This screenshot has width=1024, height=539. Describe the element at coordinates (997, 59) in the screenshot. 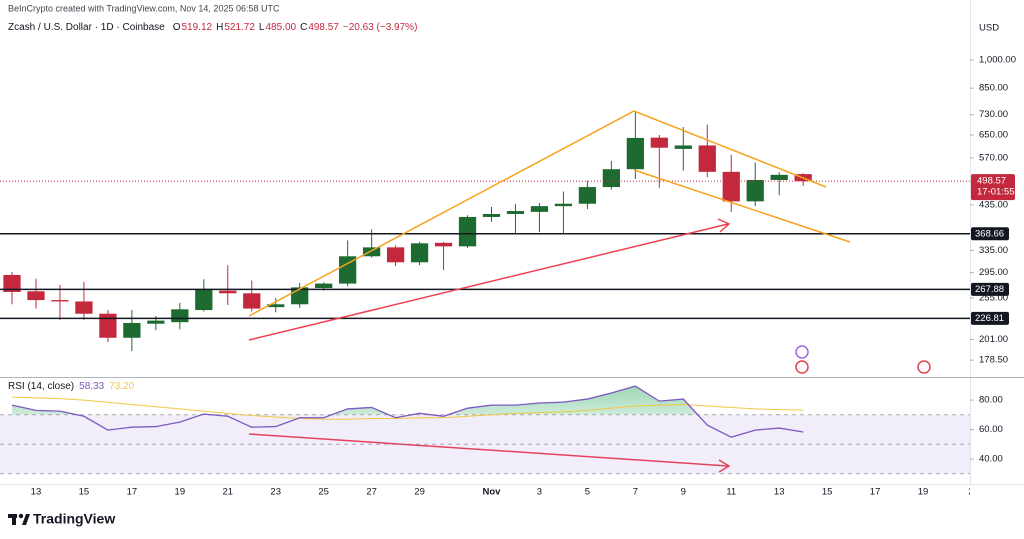

I see `y-tick-label: 1,000.00` at that location.